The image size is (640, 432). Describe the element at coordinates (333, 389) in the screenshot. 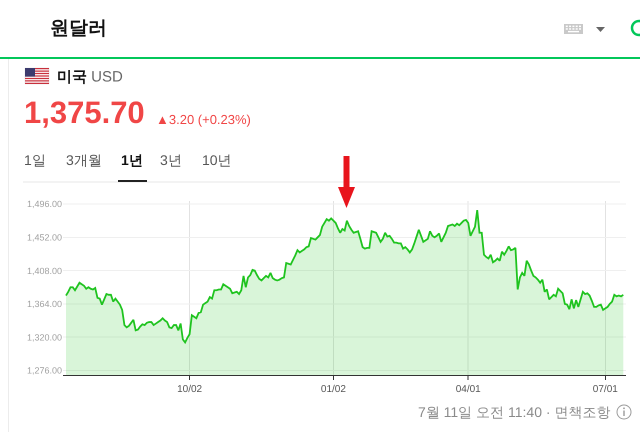

I see `x-tick-label: 01/02` at that location.